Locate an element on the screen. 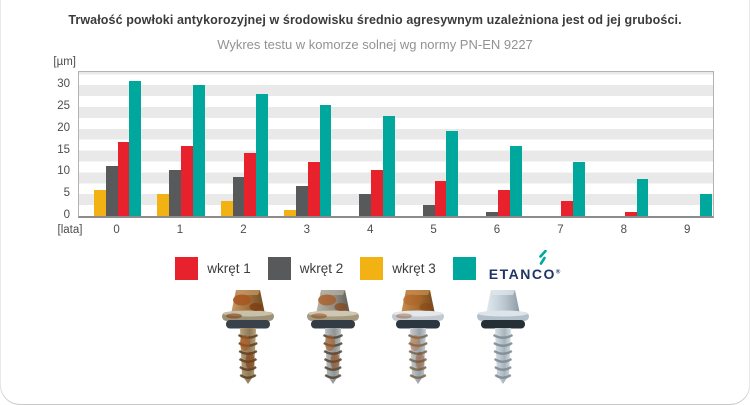  x-tick-year-5: 5 is located at coordinates (433, 230).